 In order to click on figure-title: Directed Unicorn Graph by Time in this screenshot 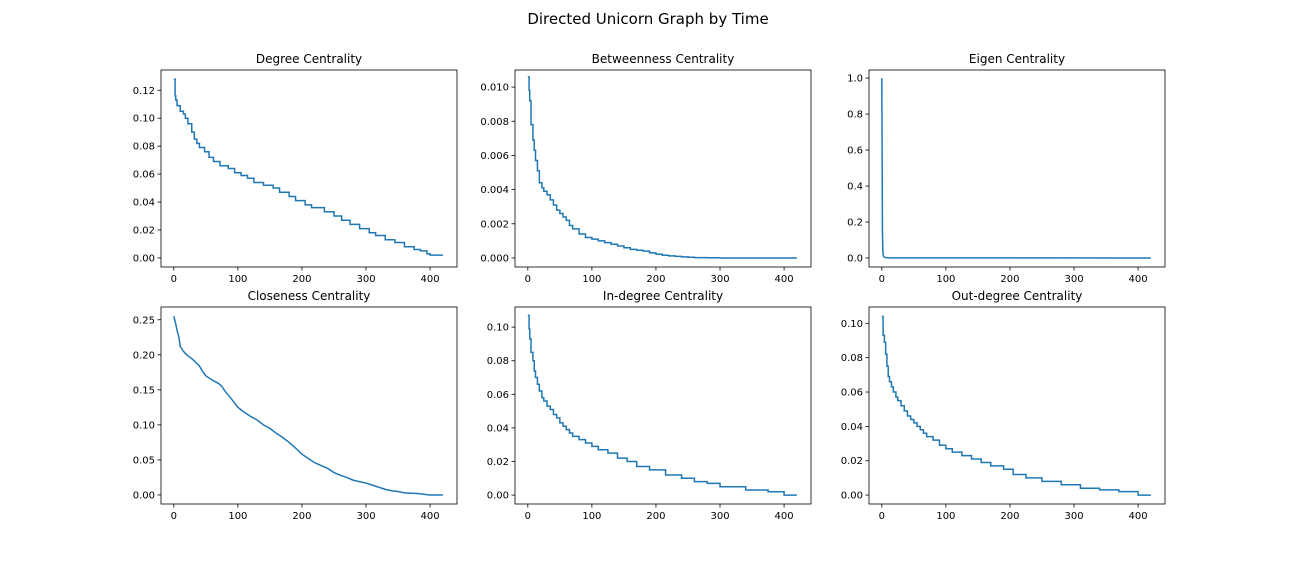, I will do `click(647, 19)`.